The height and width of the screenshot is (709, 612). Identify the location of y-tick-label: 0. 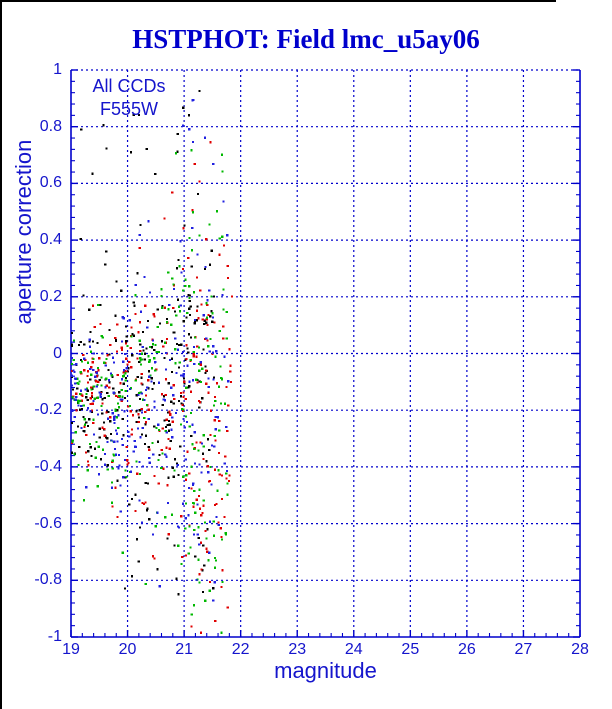
(57, 353).